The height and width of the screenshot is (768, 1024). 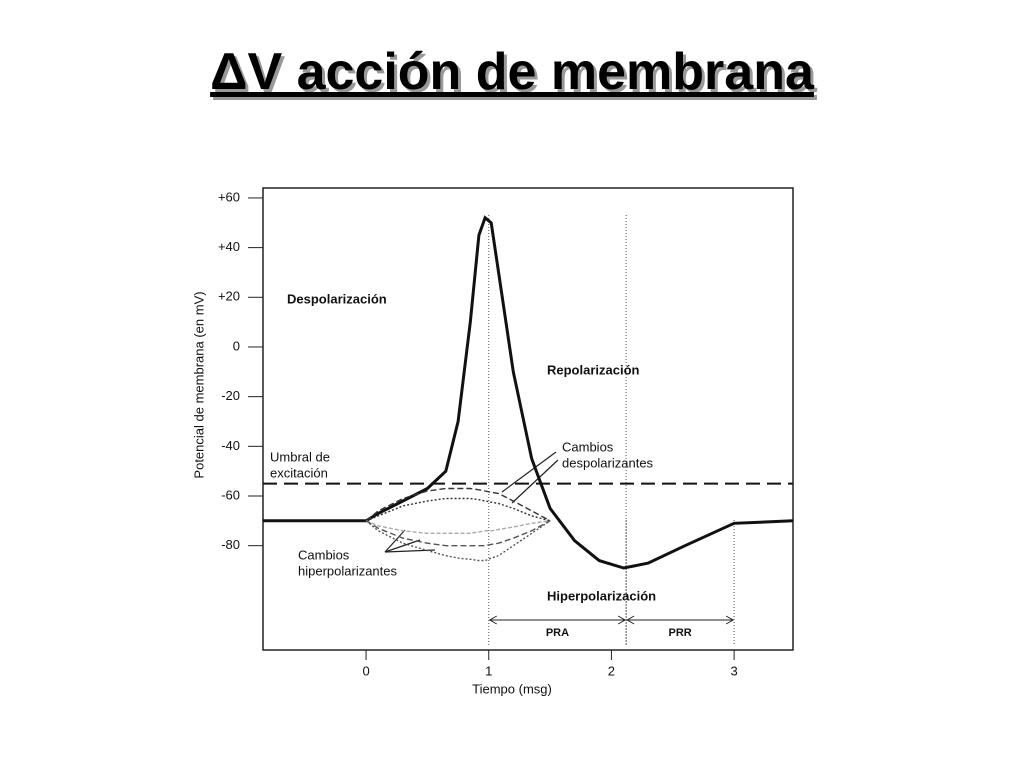 I want to click on arrows, so click(x=471, y=502).